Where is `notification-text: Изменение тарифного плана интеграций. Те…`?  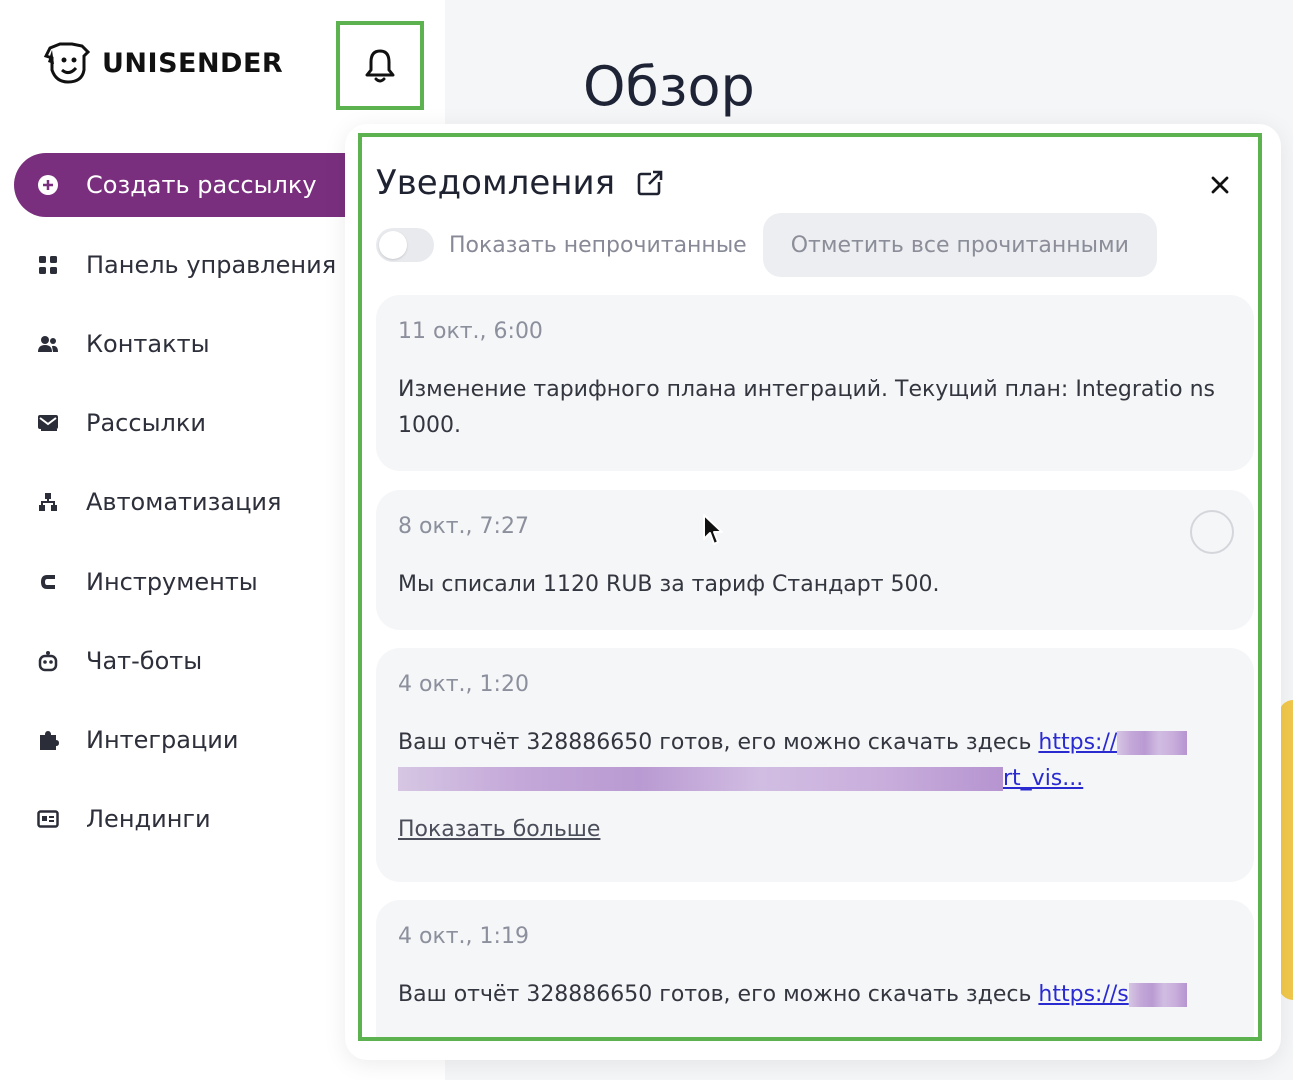
notification-text: Изменение тарифного плана интеграций. Те… is located at coordinates (807, 407).